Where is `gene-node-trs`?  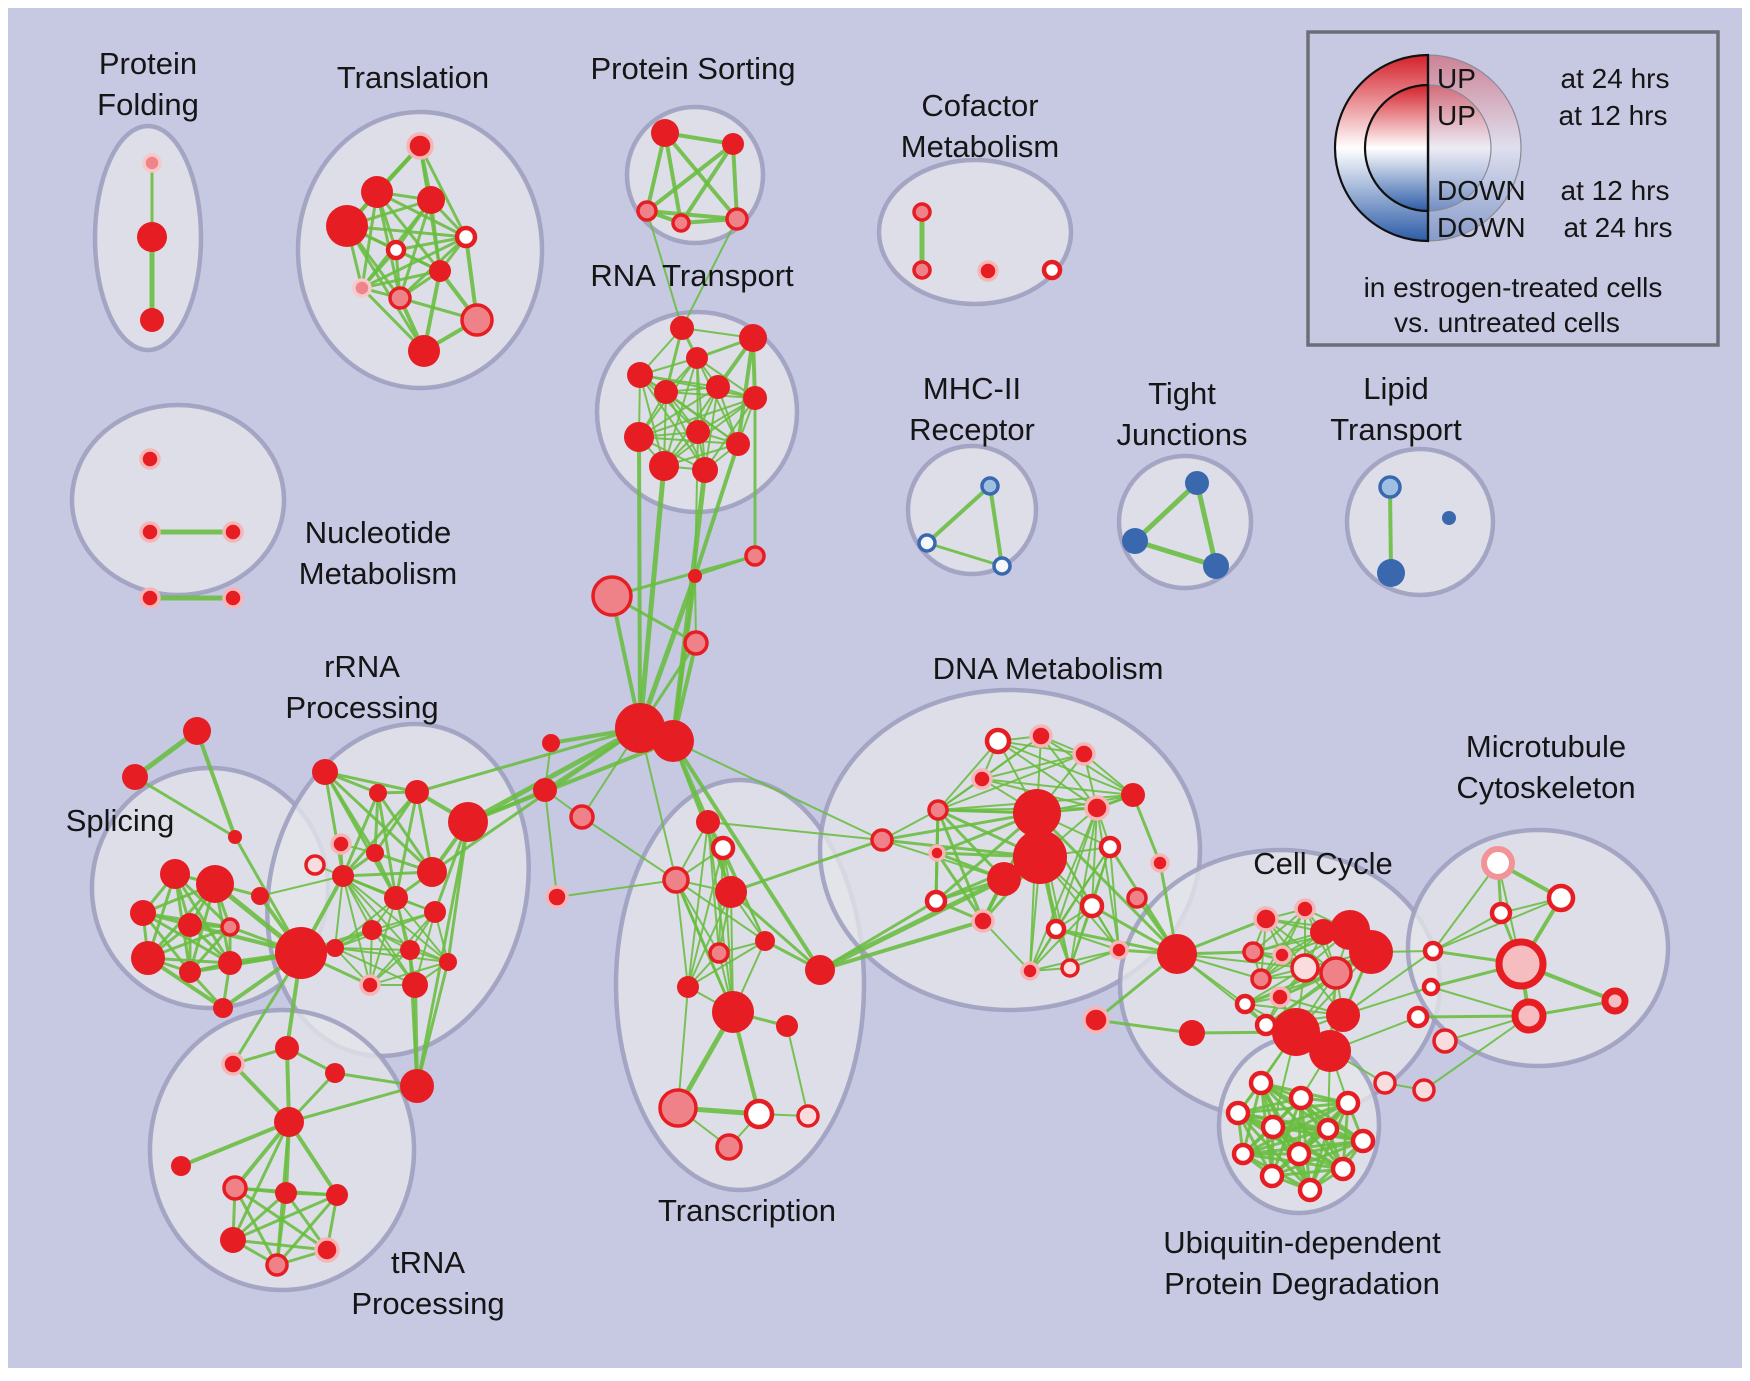 gene-node-trs is located at coordinates (729, 1147).